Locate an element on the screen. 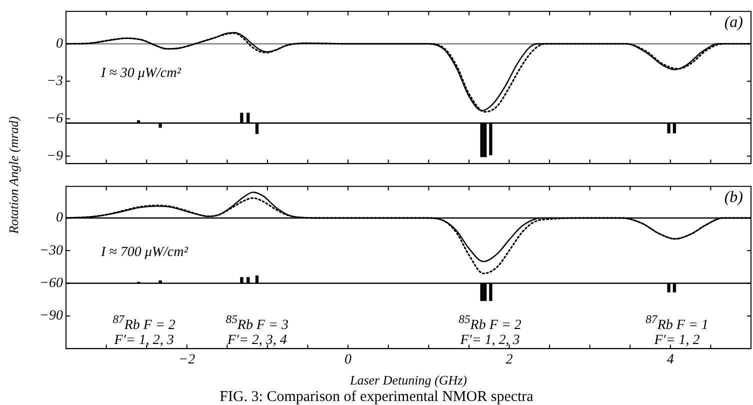 Image resolution: width=753 pixels, height=405 pixels. caption: FIG. 3: Comparison of experimental NMOR spectra is located at coordinates (376, 397).